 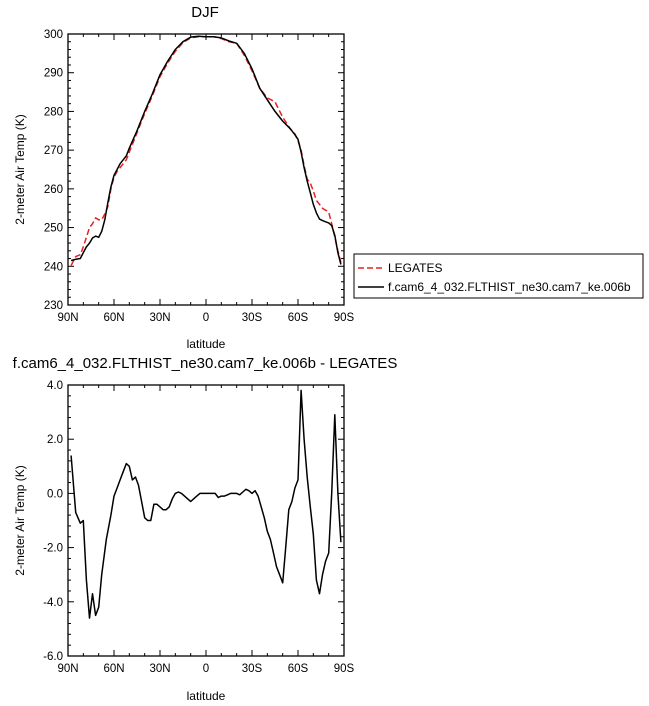 I want to click on top-y-tick-label: 240, so click(x=53, y=267).